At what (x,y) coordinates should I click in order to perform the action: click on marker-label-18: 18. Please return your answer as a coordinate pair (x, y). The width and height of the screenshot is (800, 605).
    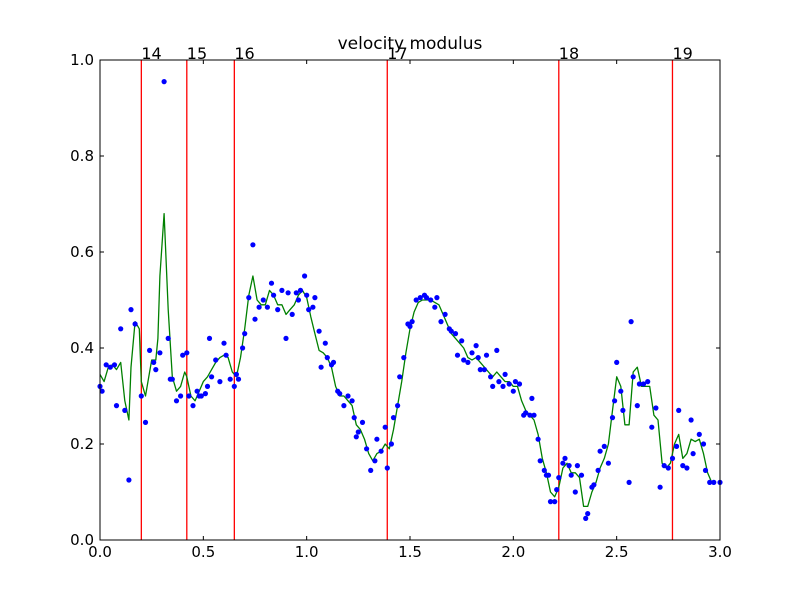
    Looking at the image, I should click on (569, 53).